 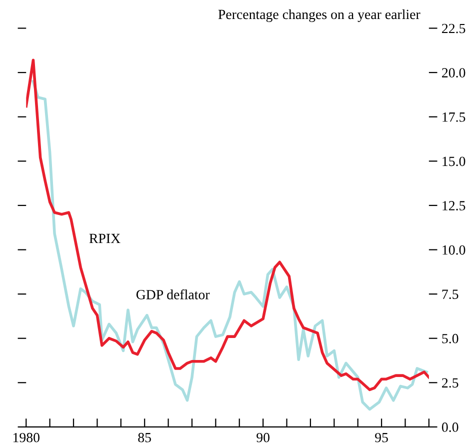 I want to click on y-tick-label: 0.0, so click(x=450, y=427).